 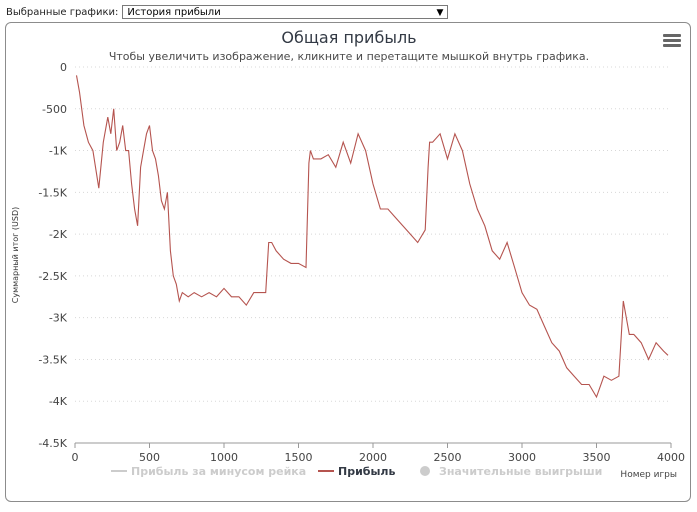 What do you see at coordinates (63, 67) in the screenshot?
I see `y-tick-label: 0` at bounding box center [63, 67].